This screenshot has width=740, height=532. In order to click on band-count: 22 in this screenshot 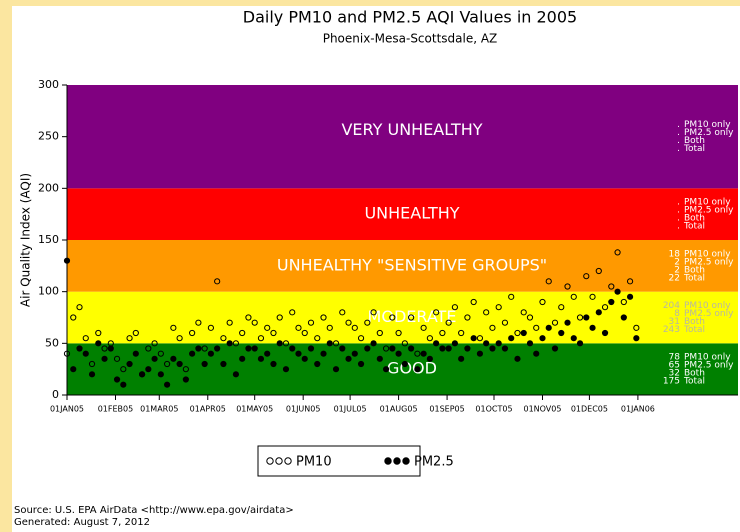, I will do `click(674, 278)`.